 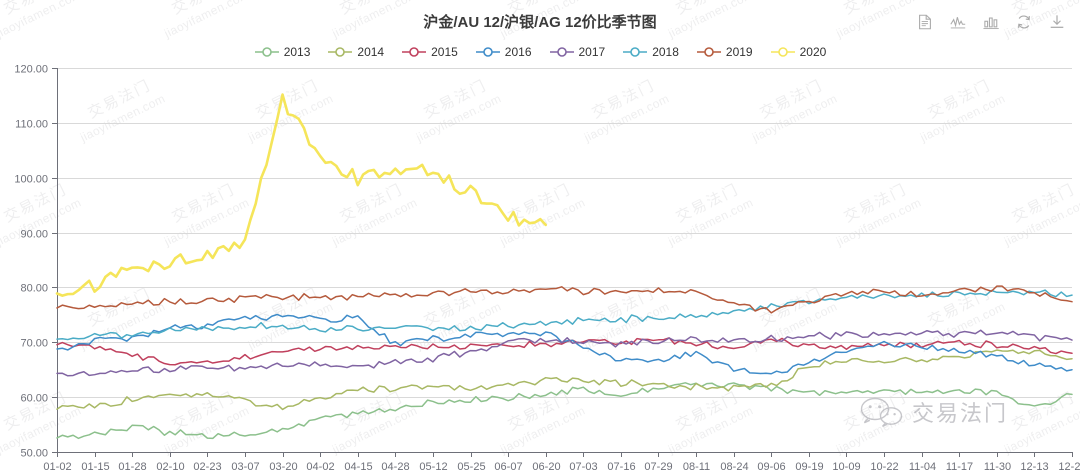 What do you see at coordinates (31, 125) in the screenshot?
I see `y-axis-label: 110.00` at bounding box center [31, 125].